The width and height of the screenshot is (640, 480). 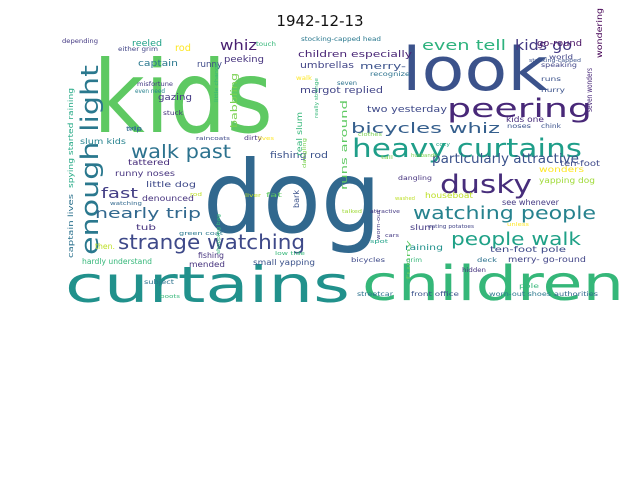 I want to click on cloud-word: touch, so click(x=266, y=44).